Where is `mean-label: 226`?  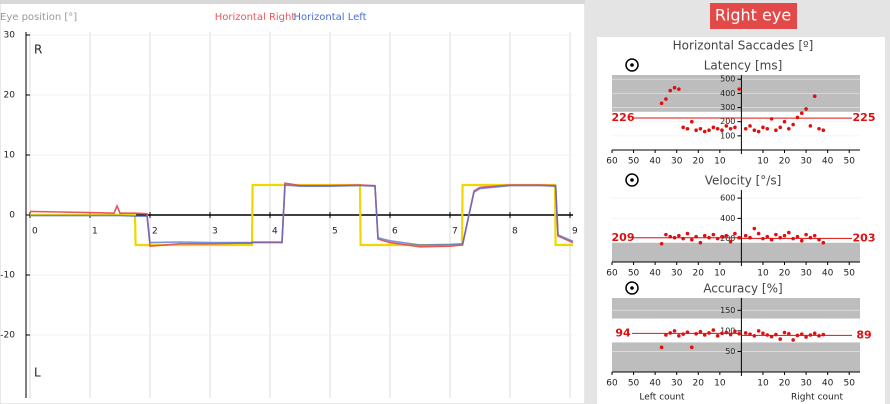 mean-label: 226 is located at coordinates (623, 117).